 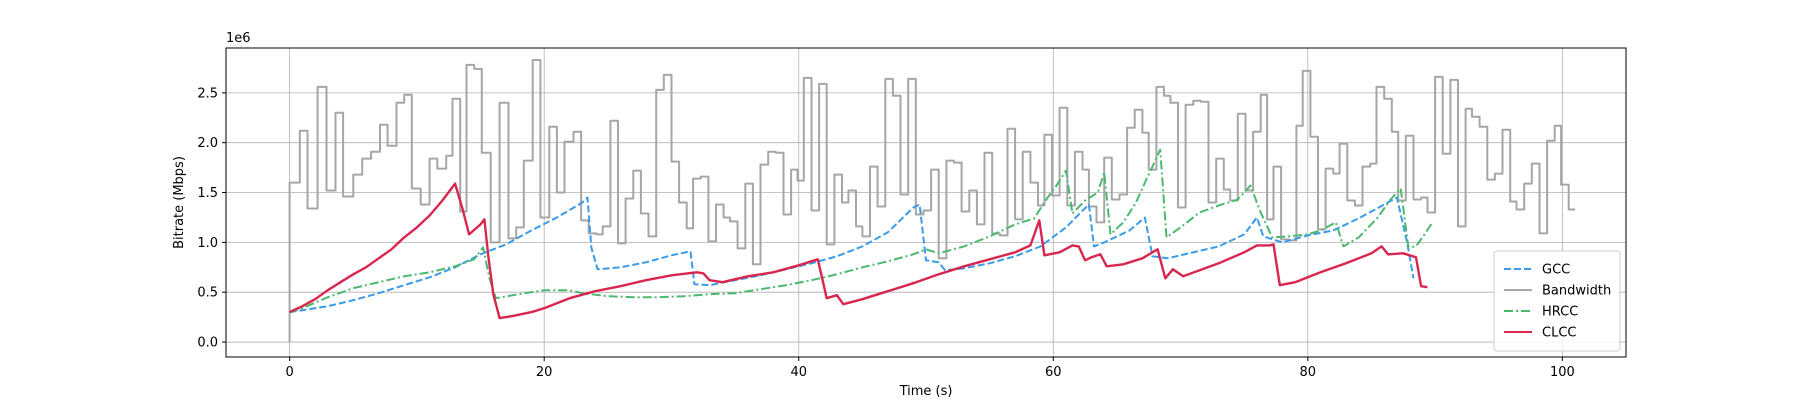 I want to click on y-tick-label: 0.5, so click(x=207, y=293).